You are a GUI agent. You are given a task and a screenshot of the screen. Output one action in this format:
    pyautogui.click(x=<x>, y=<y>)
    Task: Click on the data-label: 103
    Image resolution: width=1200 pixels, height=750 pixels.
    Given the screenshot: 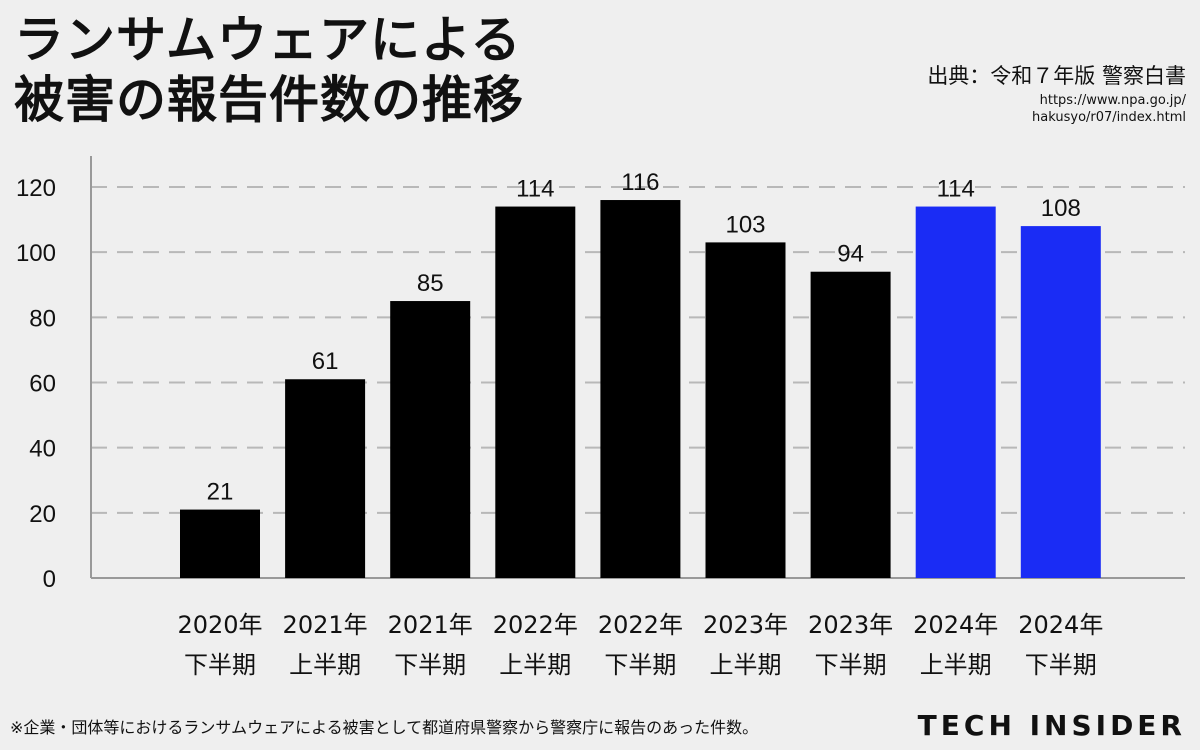 What is the action you would take?
    pyautogui.click(x=745, y=224)
    